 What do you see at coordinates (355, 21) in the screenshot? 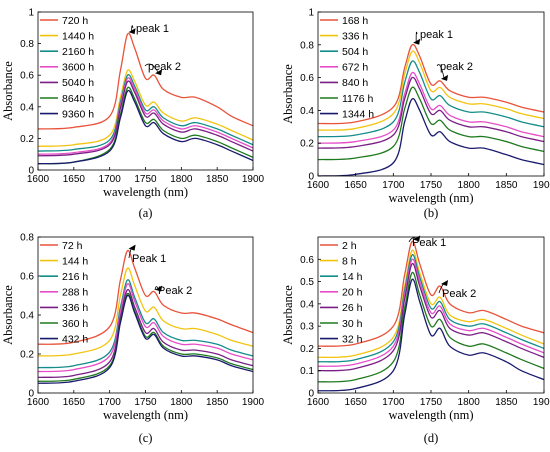
I see `legend-label: 168 h` at bounding box center [355, 21].